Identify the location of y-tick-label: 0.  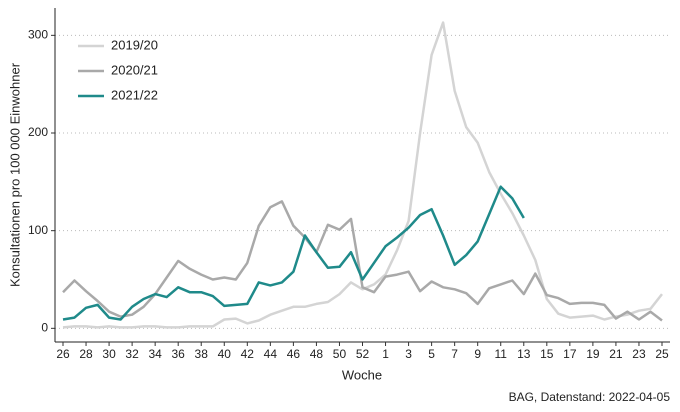
(44, 327).